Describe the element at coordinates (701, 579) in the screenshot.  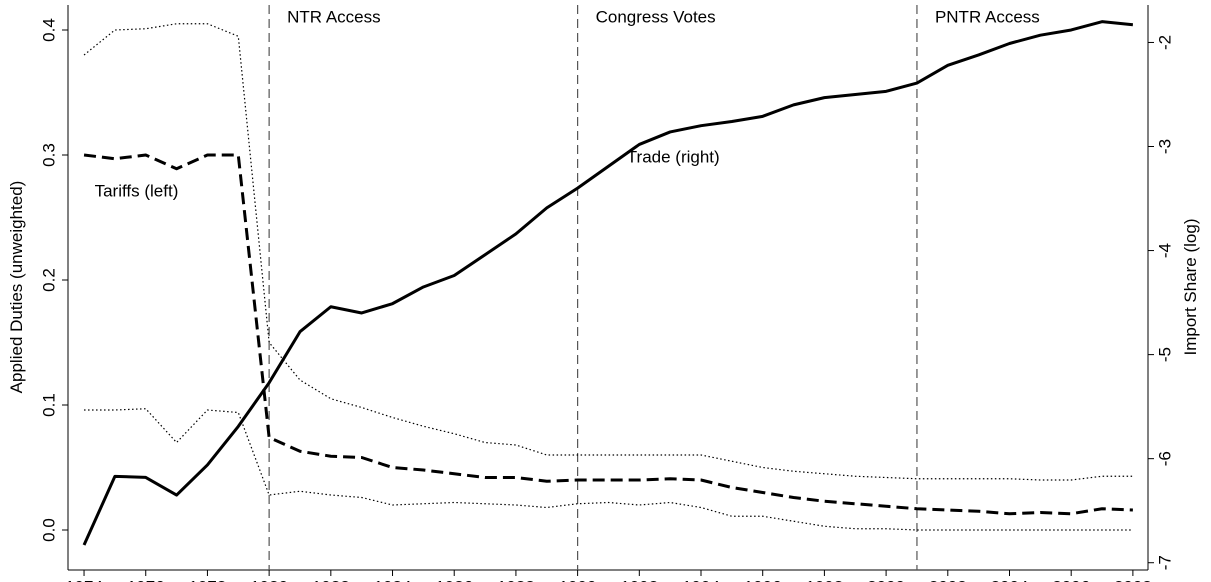
I see `x-tick-label: 1994` at that location.